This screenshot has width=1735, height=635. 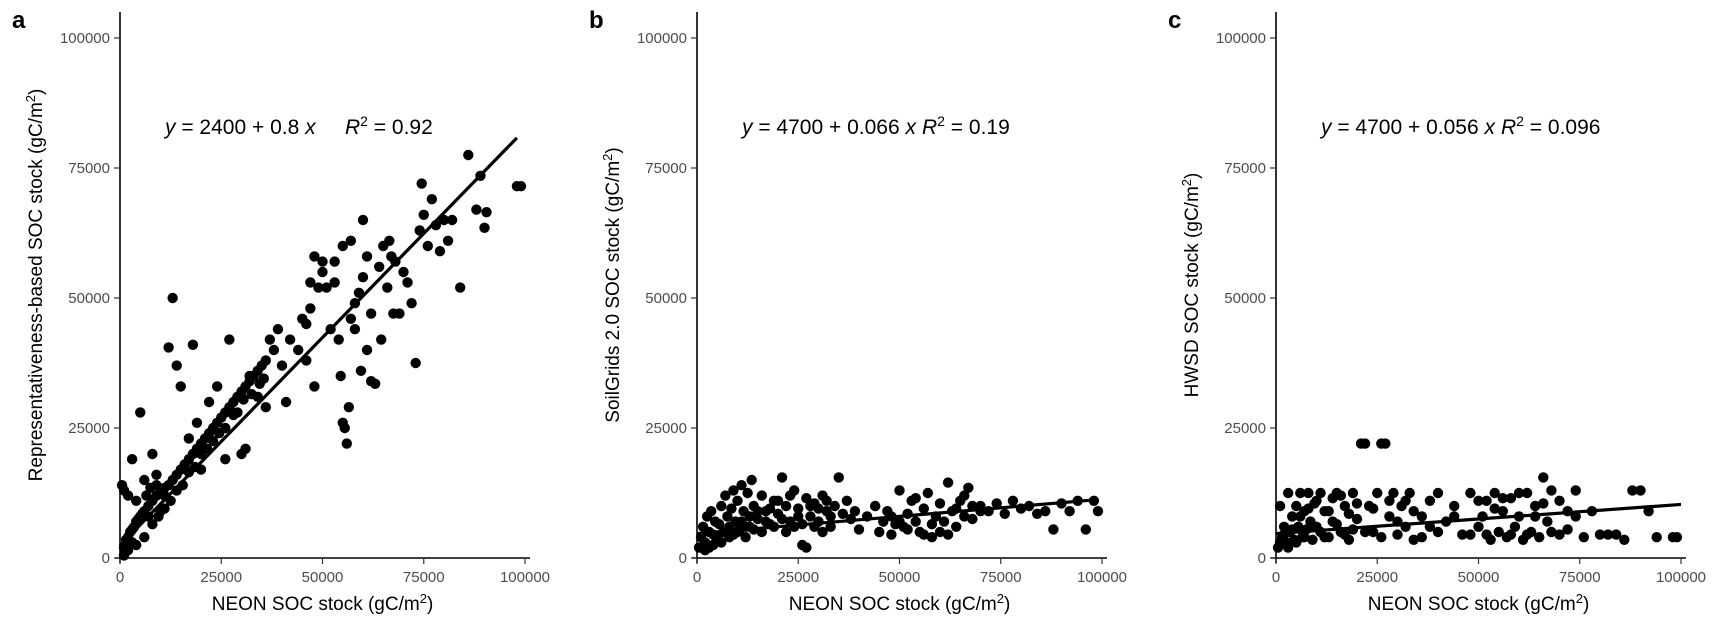 What do you see at coordinates (828, 127) in the screenshot?
I see `regression-equation: y = 4700 + 0.066 x` at bounding box center [828, 127].